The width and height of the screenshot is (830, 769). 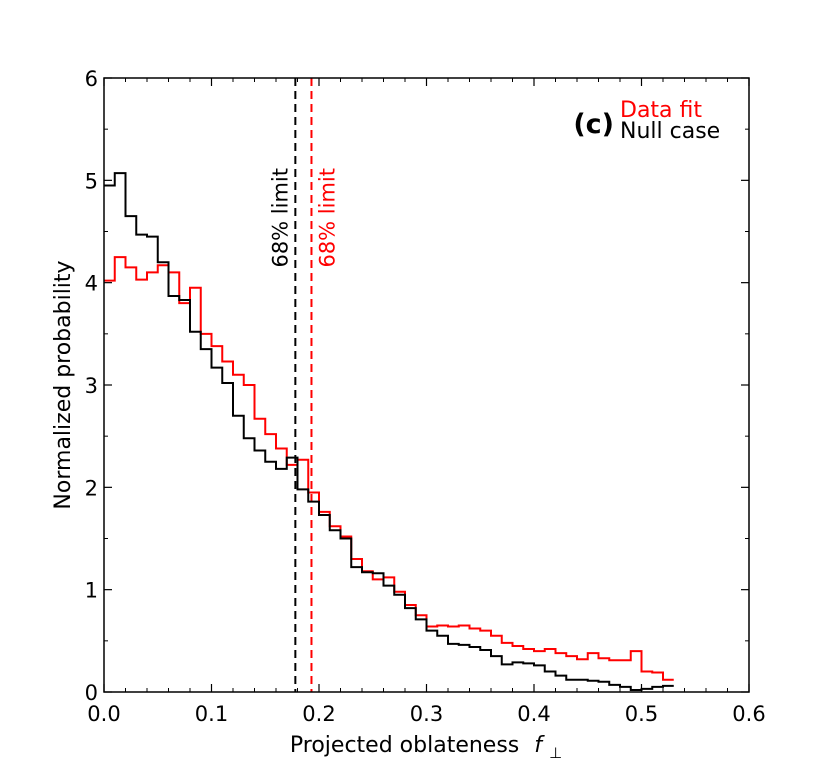 I want to click on y-tick-label: 4, so click(x=91, y=284).